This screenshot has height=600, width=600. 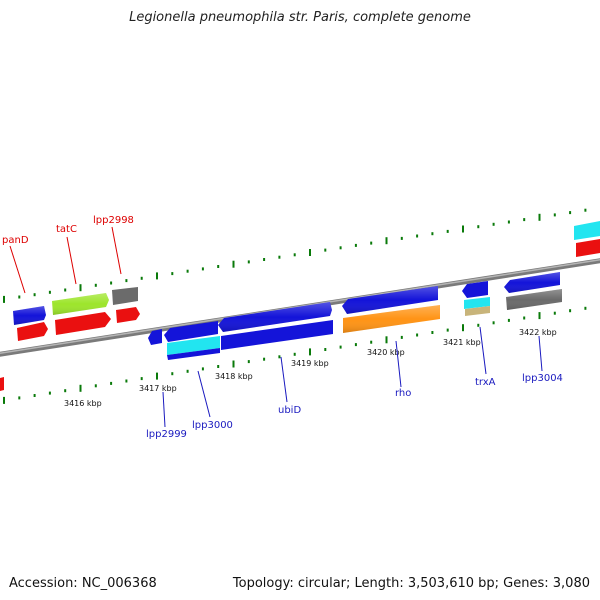 I want to click on leader-lines-bottom, so click(x=352, y=377).